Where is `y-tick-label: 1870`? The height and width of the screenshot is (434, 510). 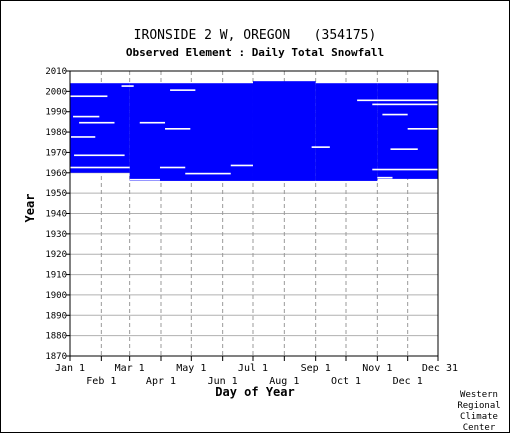
y-tick-label: 1870 is located at coordinates (56, 357).